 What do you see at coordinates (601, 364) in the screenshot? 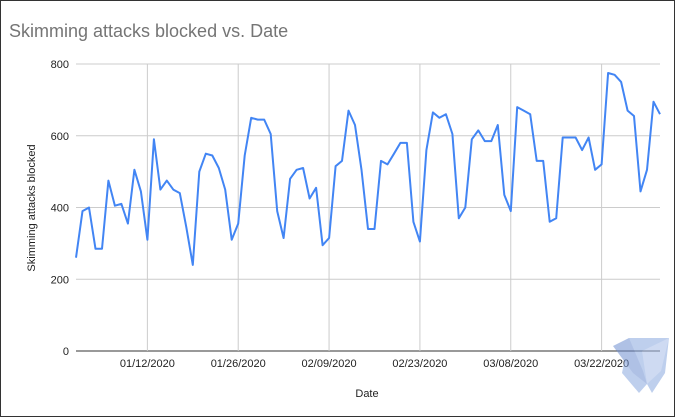
I see `x-tick-label: 03/22/2020` at bounding box center [601, 364].